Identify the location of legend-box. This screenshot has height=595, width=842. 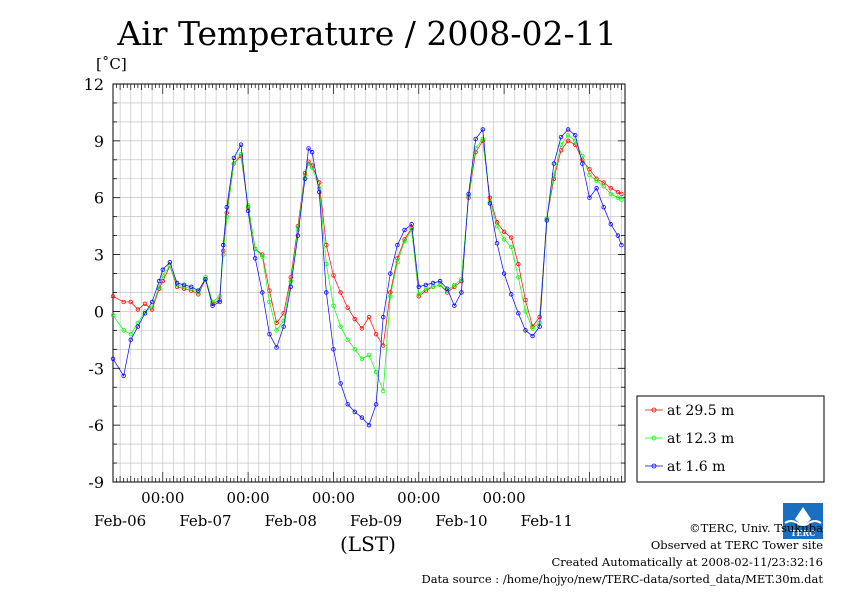
(730, 439).